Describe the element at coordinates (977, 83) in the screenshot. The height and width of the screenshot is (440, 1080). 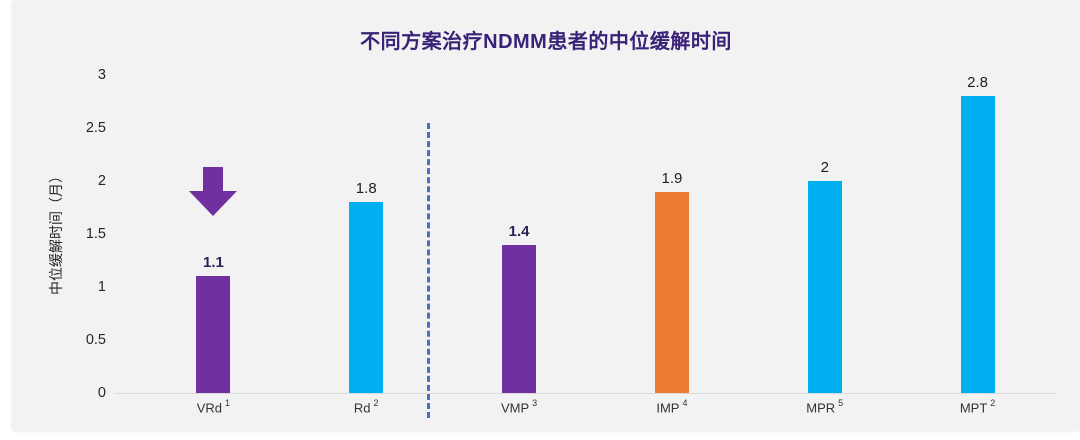
I see `value-label-MPT: 2.8` at that location.